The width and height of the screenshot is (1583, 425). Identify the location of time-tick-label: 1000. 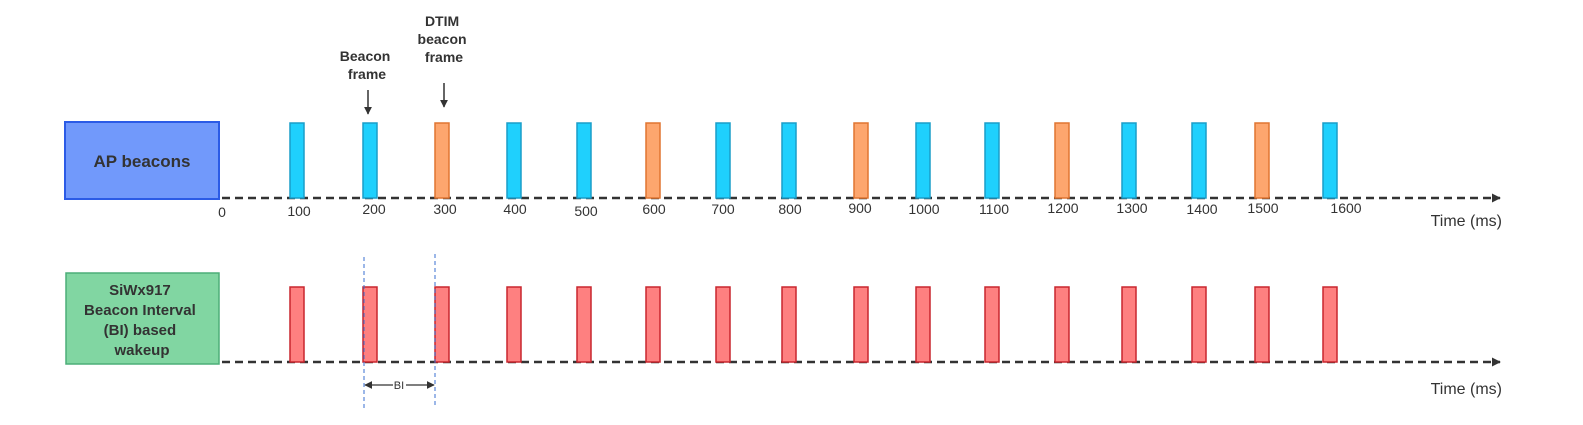
(923, 209).